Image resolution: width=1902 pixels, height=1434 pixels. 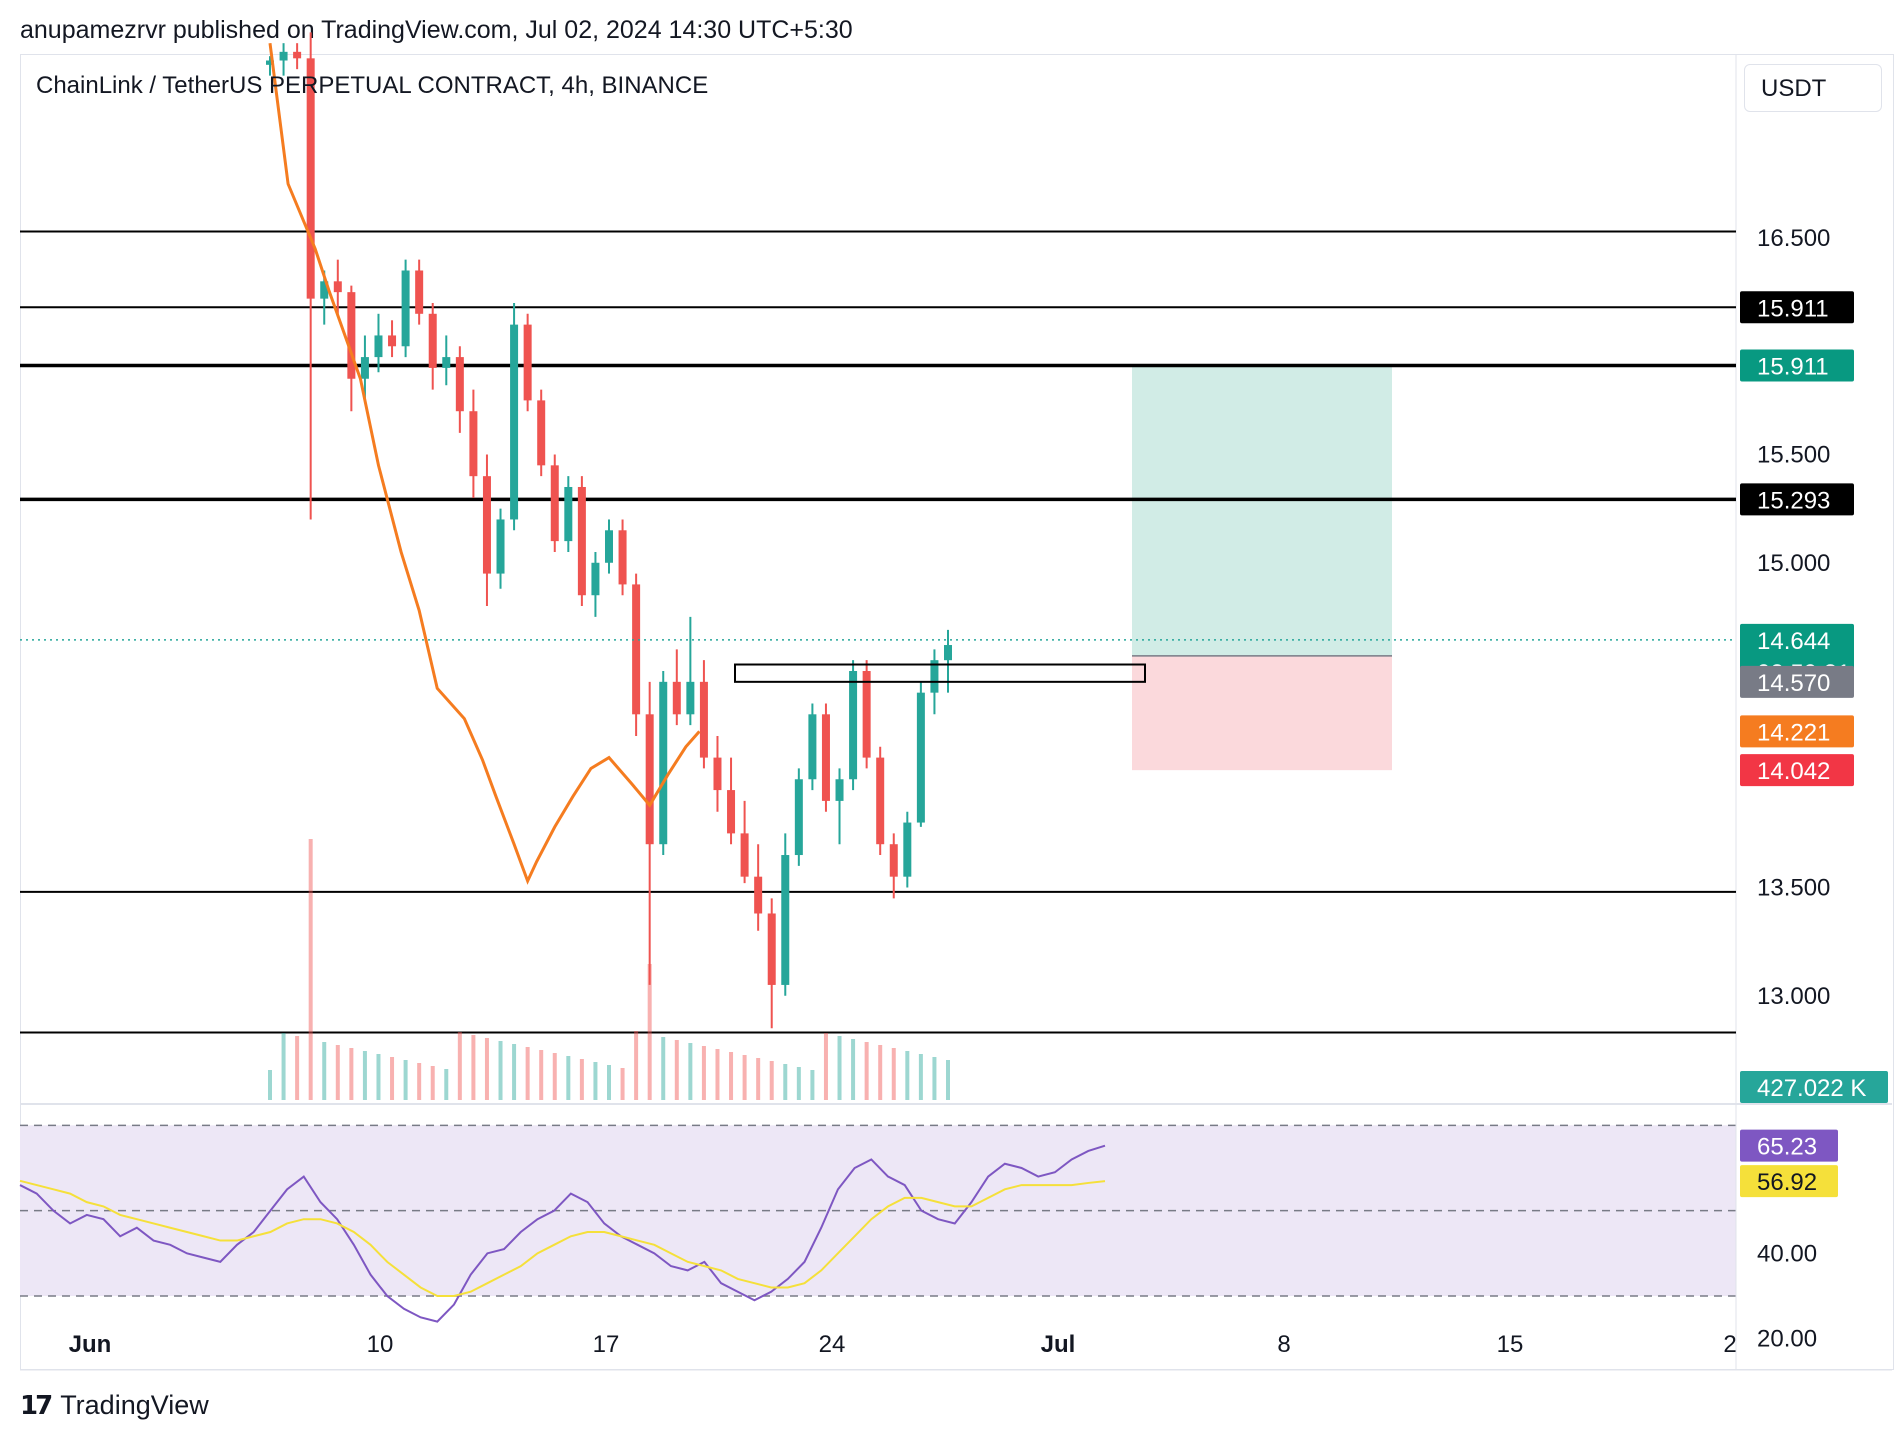 I want to click on stop-zone, so click(x=1262, y=713).